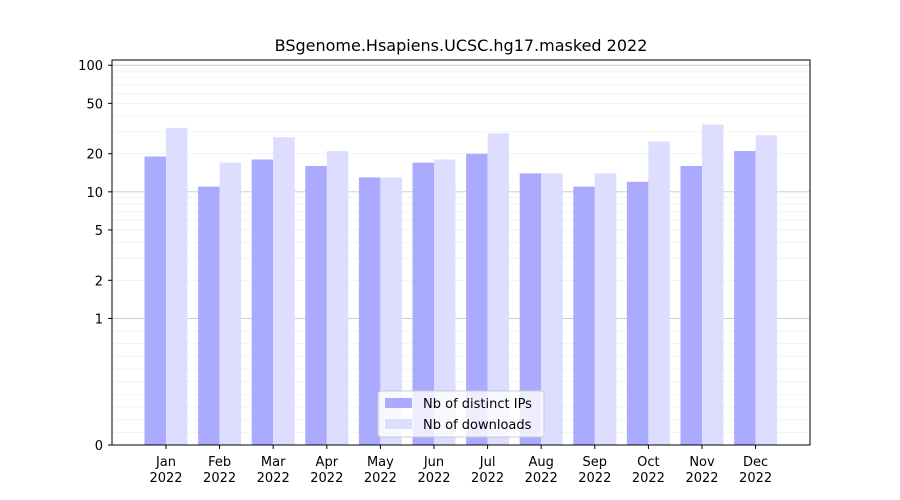 This screenshot has height=500, width=900. I want to click on x-tick-label: Sep 2022, so click(594, 470).